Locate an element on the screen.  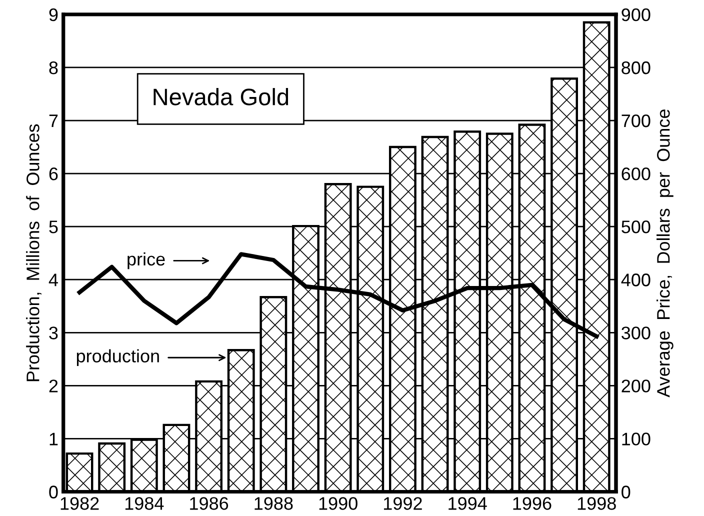
y-tick-label: 1 is located at coordinates (54, 439).